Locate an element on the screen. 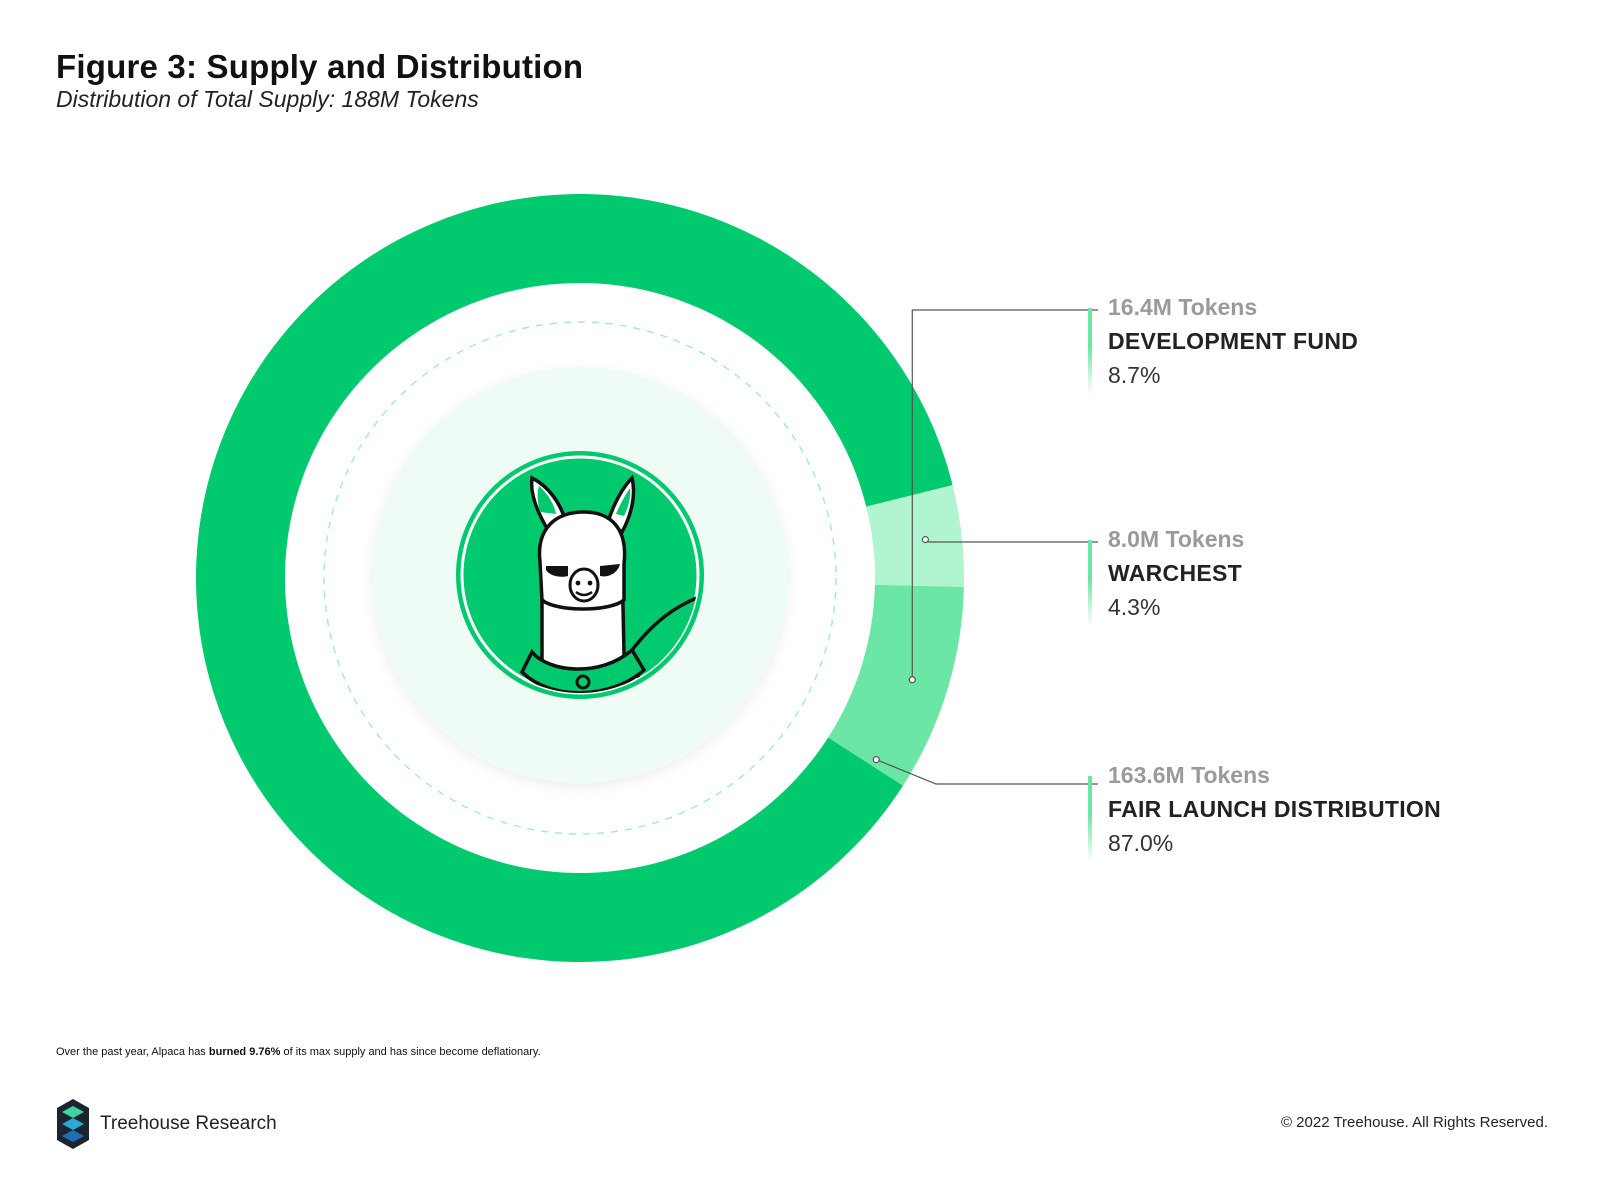  callout-leader-lines is located at coordinates (985, 547).